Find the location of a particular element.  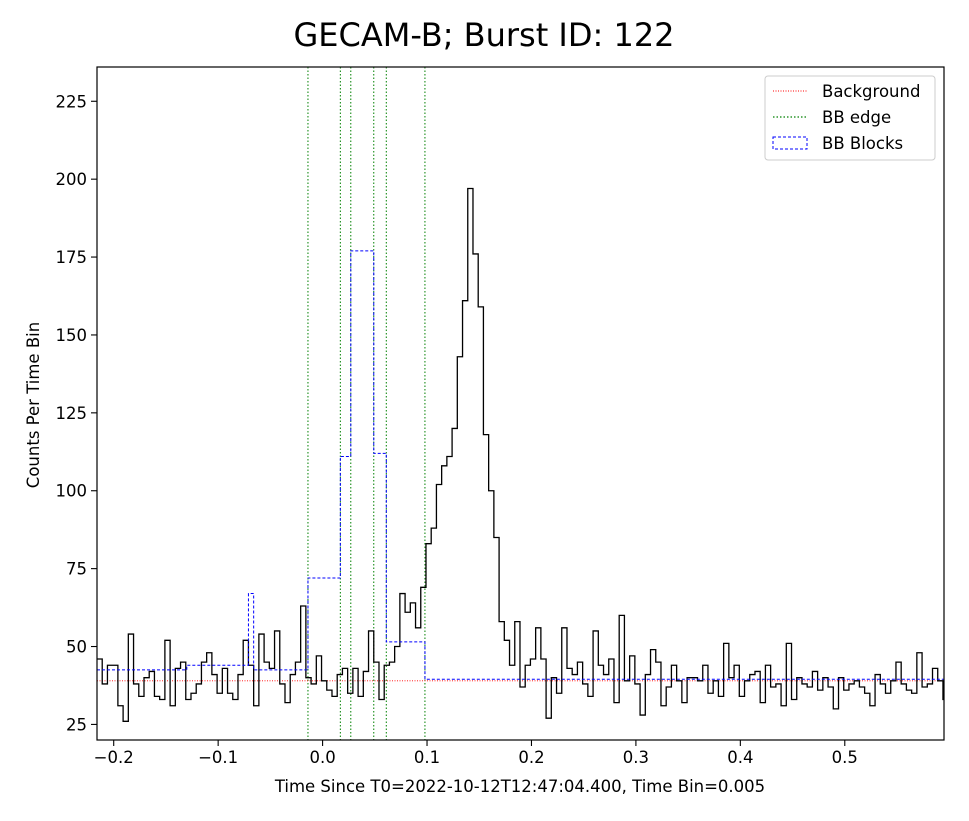

y-tick-label: 25 is located at coordinates (76, 724).